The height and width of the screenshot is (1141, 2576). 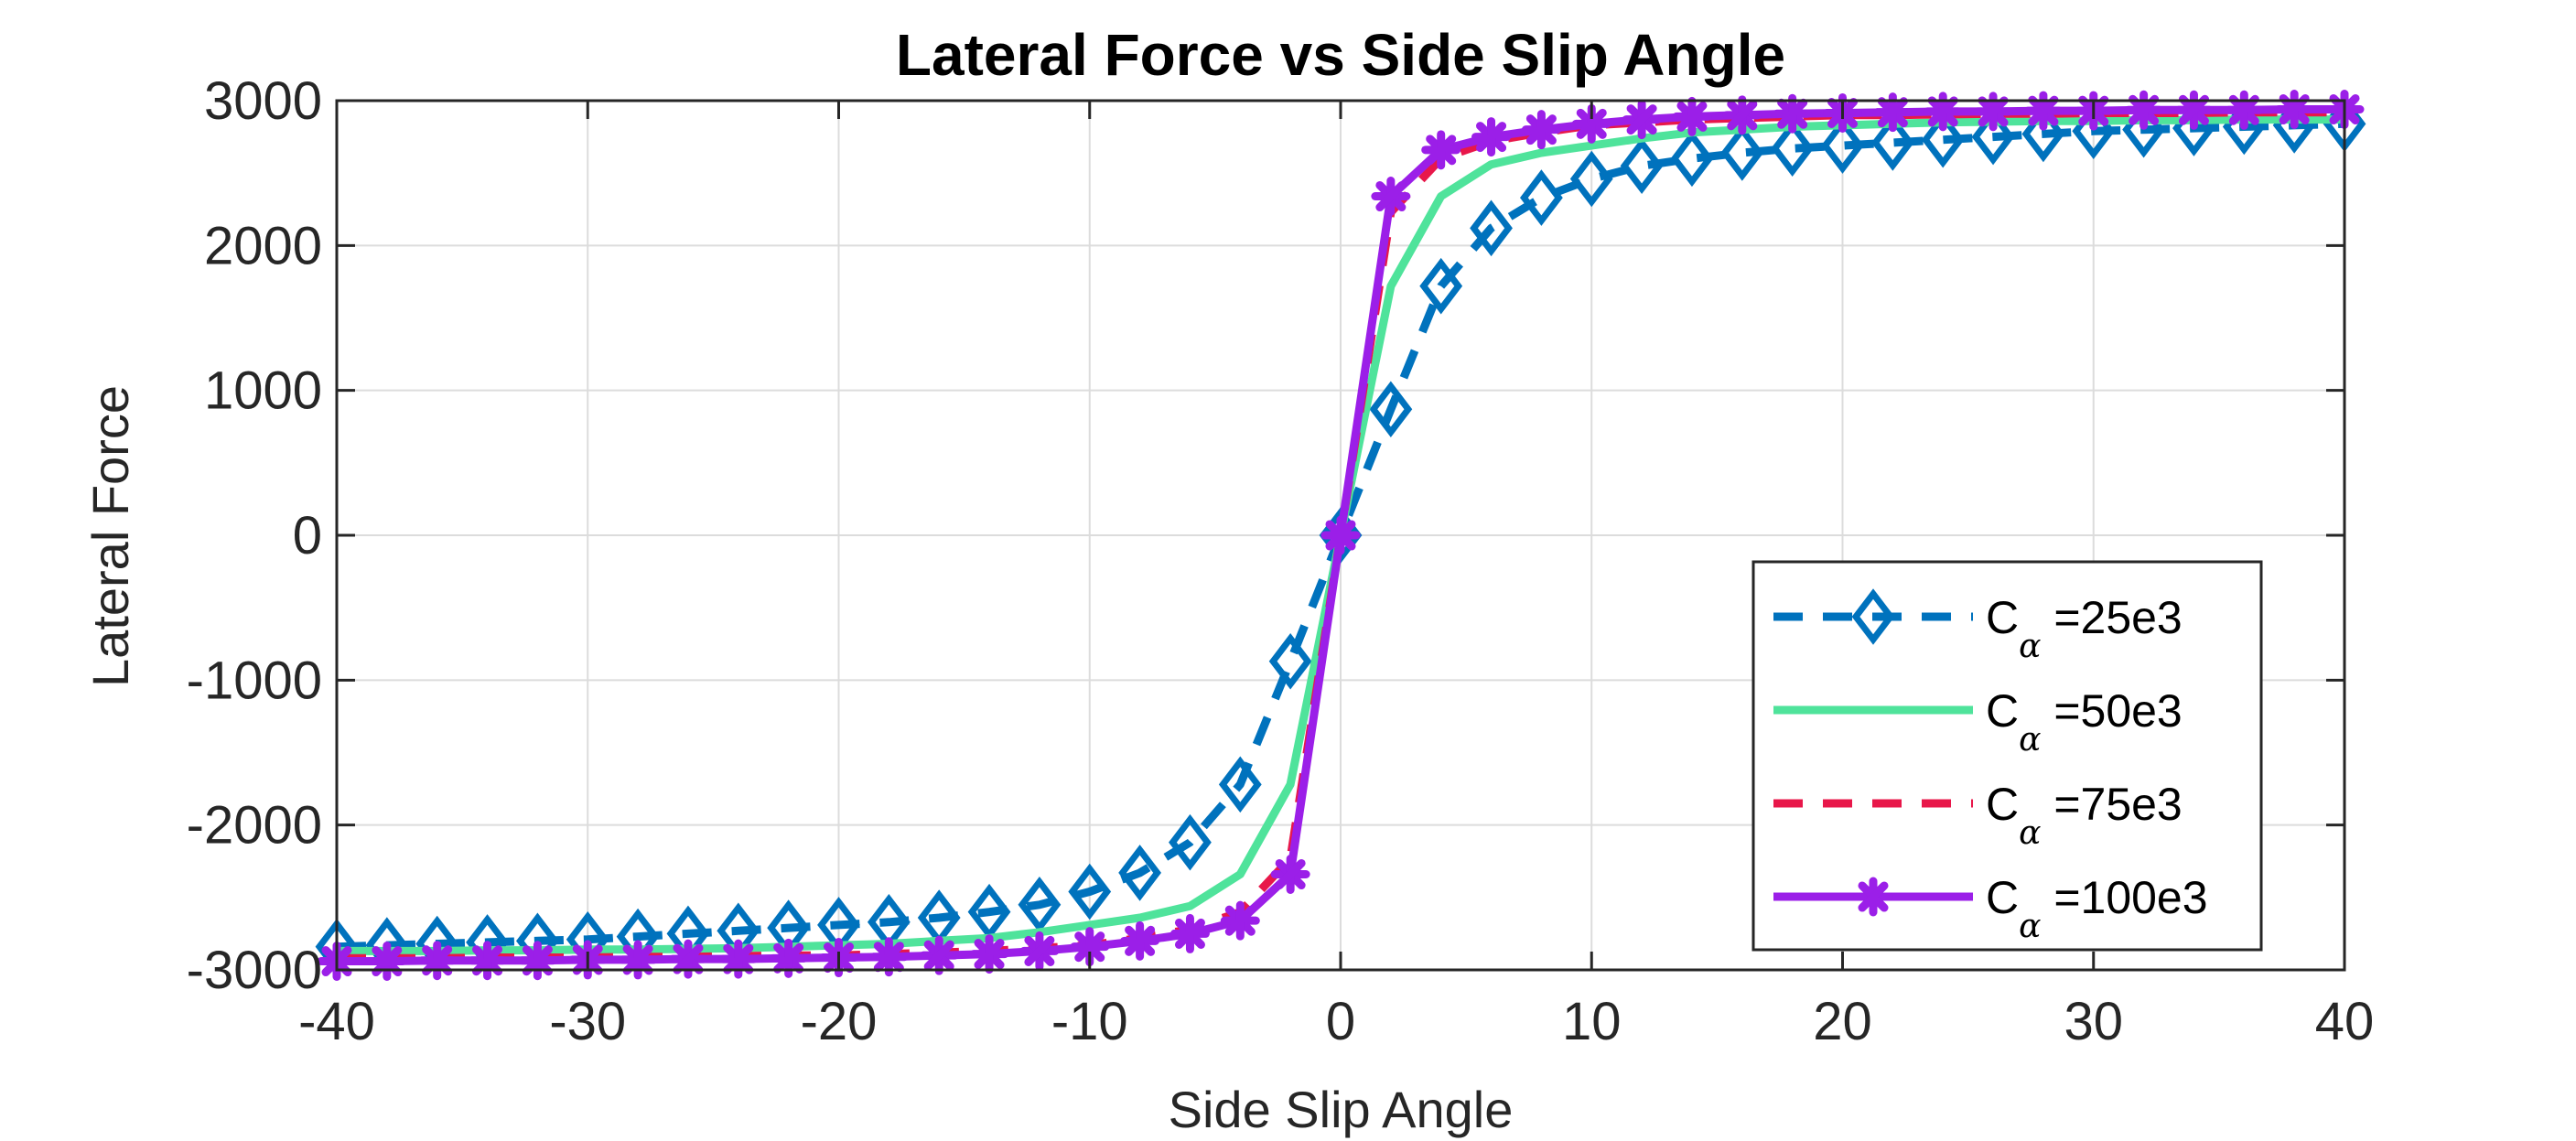 What do you see at coordinates (839, 1022) in the screenshot?
I see `x-tick-label: -20` at bounding box center [839, 1022].